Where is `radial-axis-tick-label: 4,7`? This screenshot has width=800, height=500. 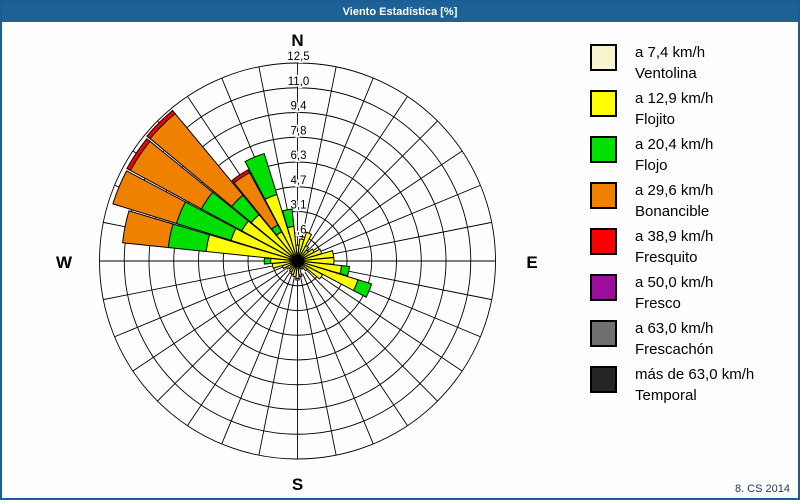
radial-axis-tick-label: 4,7 is located at coordinates (299, 181).